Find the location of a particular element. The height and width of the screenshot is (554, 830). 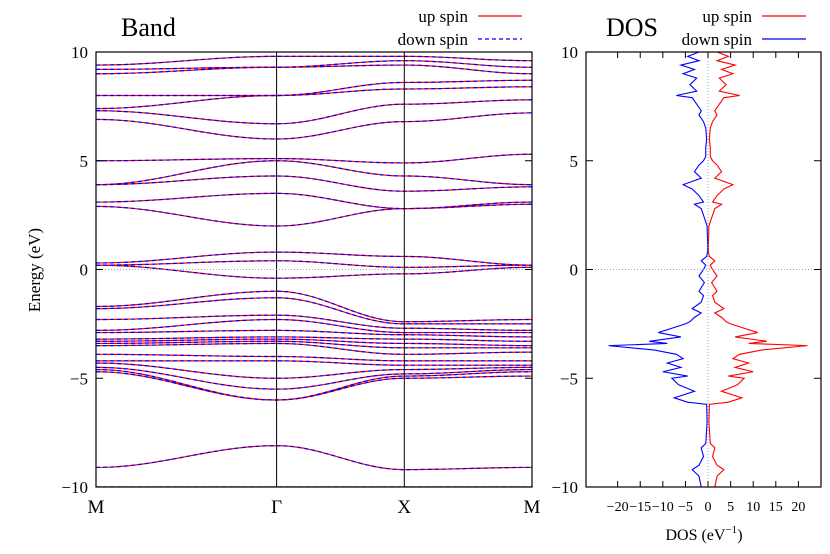

dos-y-tick-label-4: 10 is located at coordinates (569, 52).